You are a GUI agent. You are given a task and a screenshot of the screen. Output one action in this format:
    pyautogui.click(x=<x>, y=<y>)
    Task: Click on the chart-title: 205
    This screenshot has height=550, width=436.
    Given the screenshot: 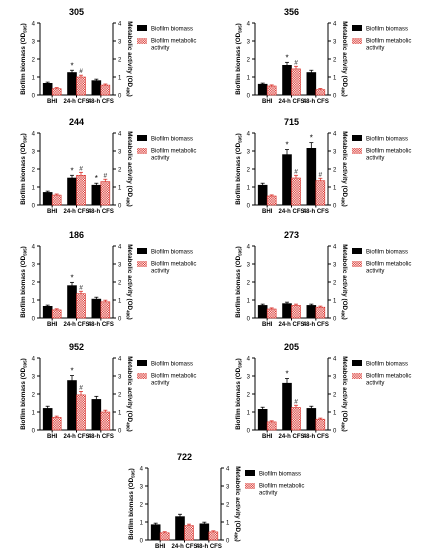 What is the action you would take?
    pyautogui.click(x=291, y=347)
    